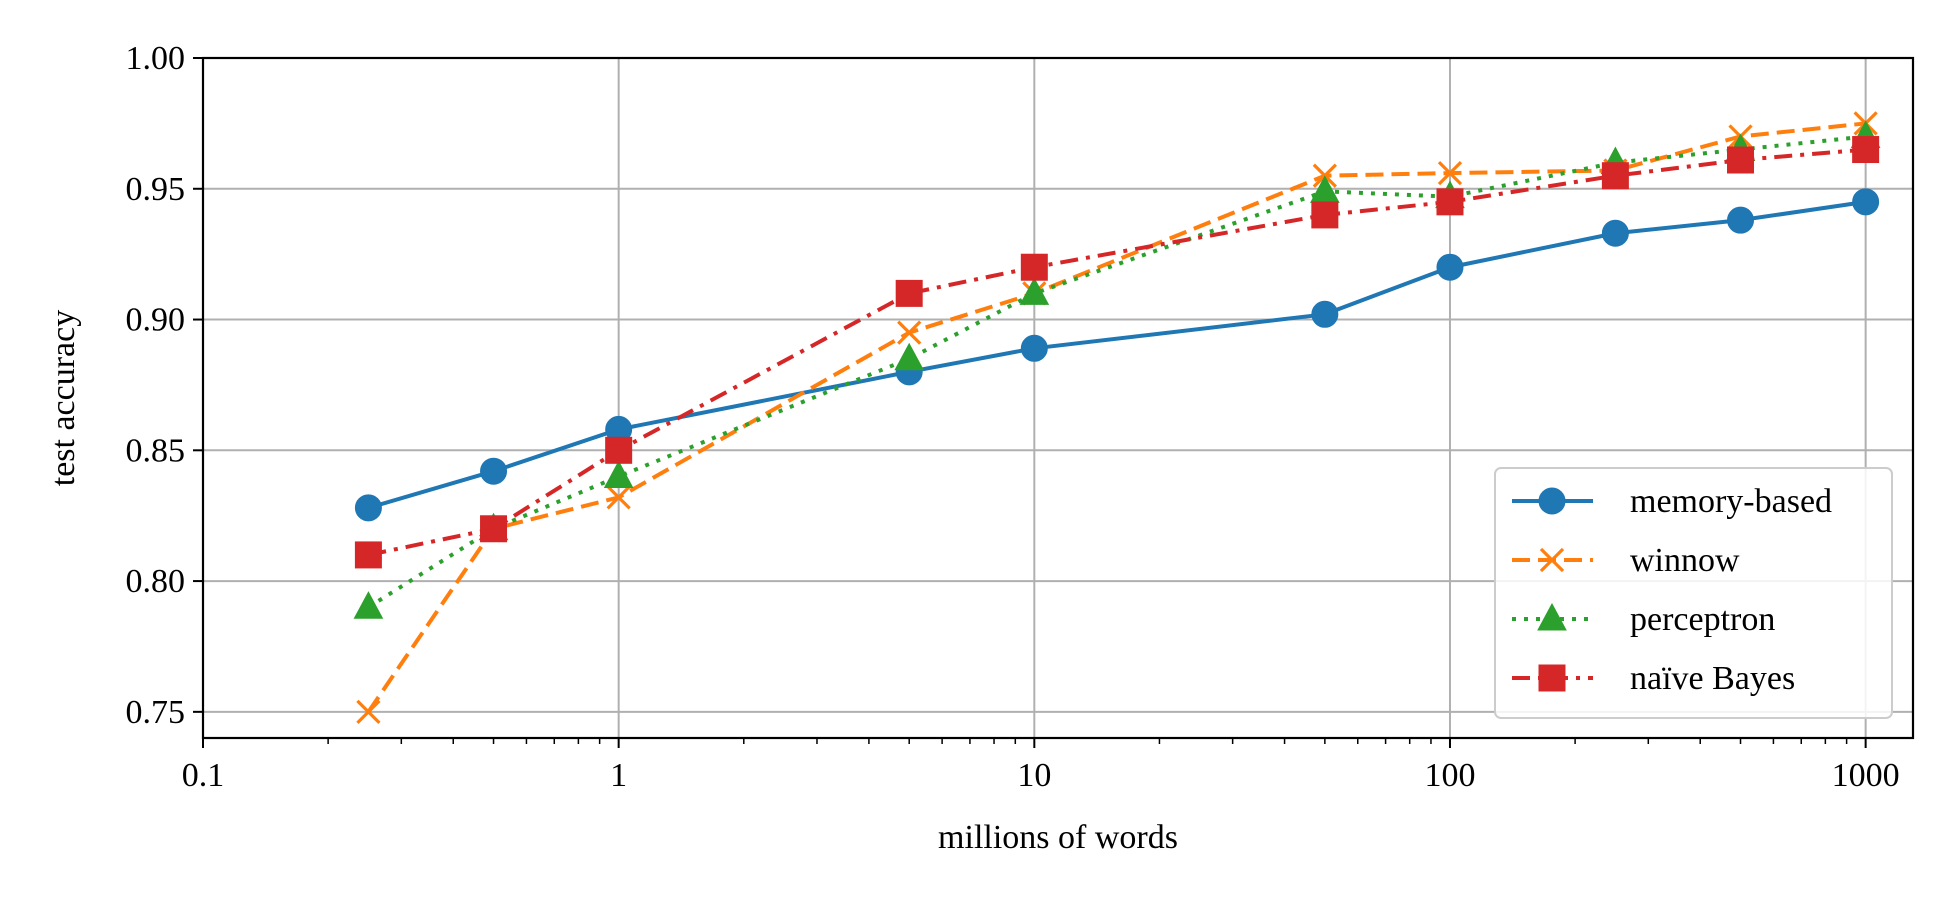 The height and width of the screenshot is (900, 1950). What do you see at coordinates (1731, 501) in the screenshot?
I see `legend-label: memory-based` at bounding box center [1731, 501].